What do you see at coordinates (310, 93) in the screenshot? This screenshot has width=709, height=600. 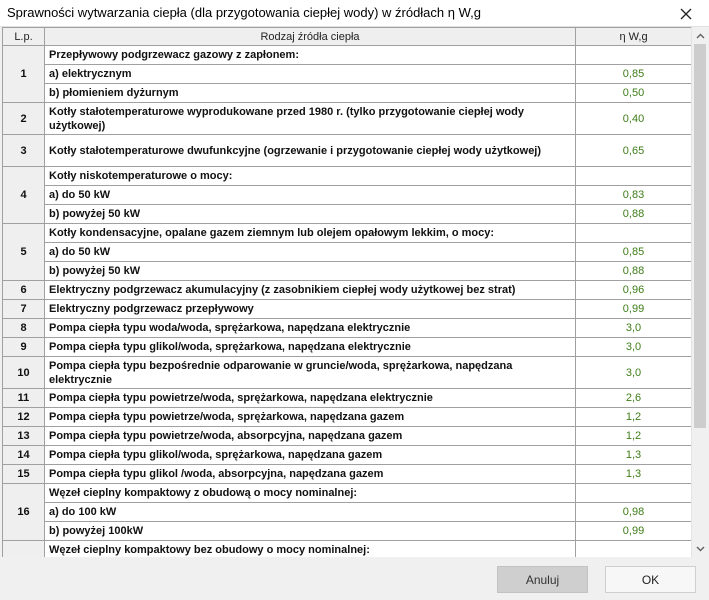 I see `sub-option-cell: b) płomieniem dyżurnym` at bounding box center [310, 93].